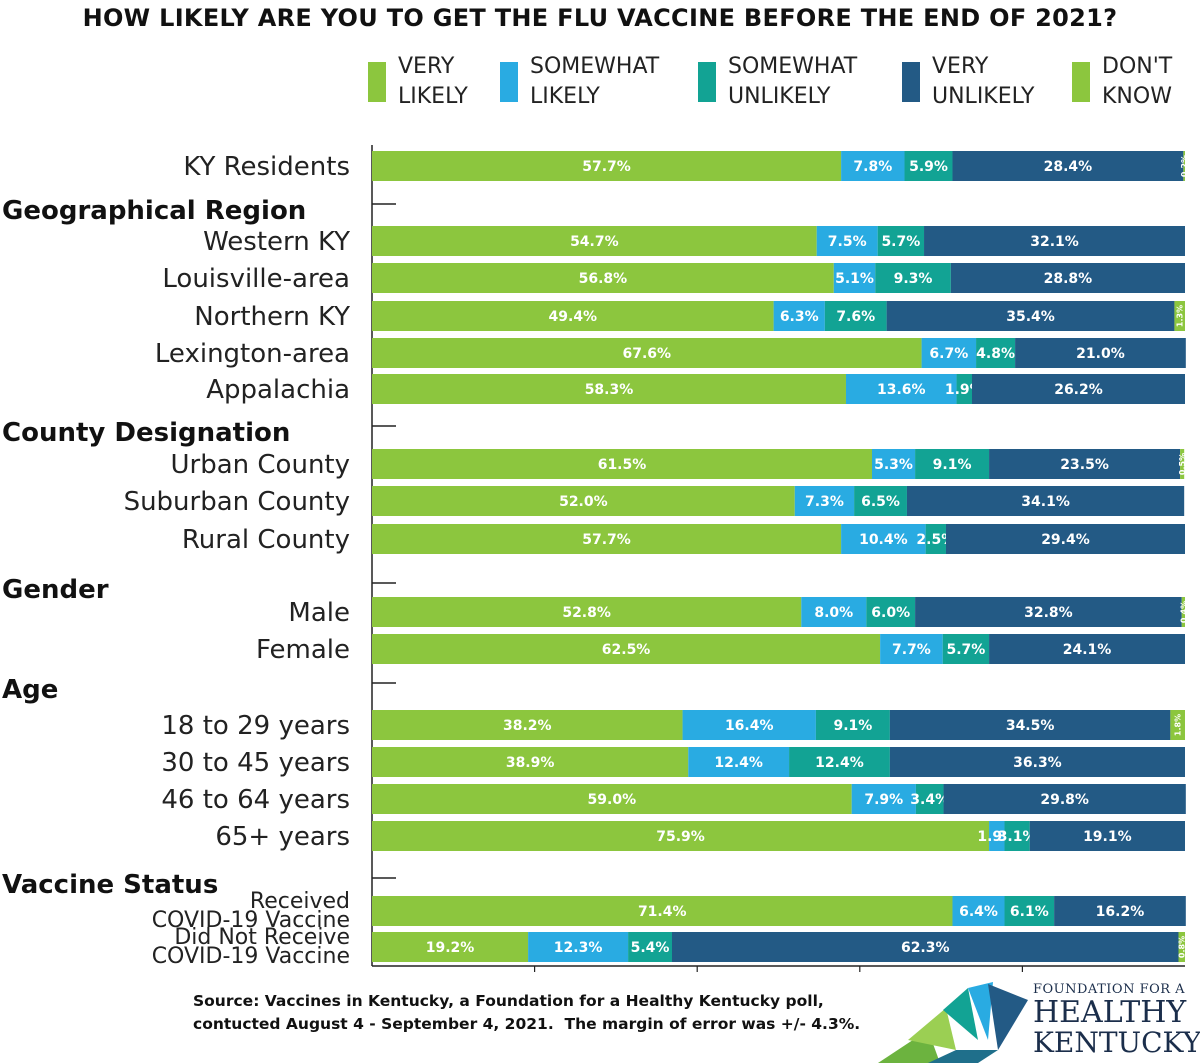 This screenshot has height=1063, width=1200. I want to click on data-label: 62.3%, so click(925, 948).